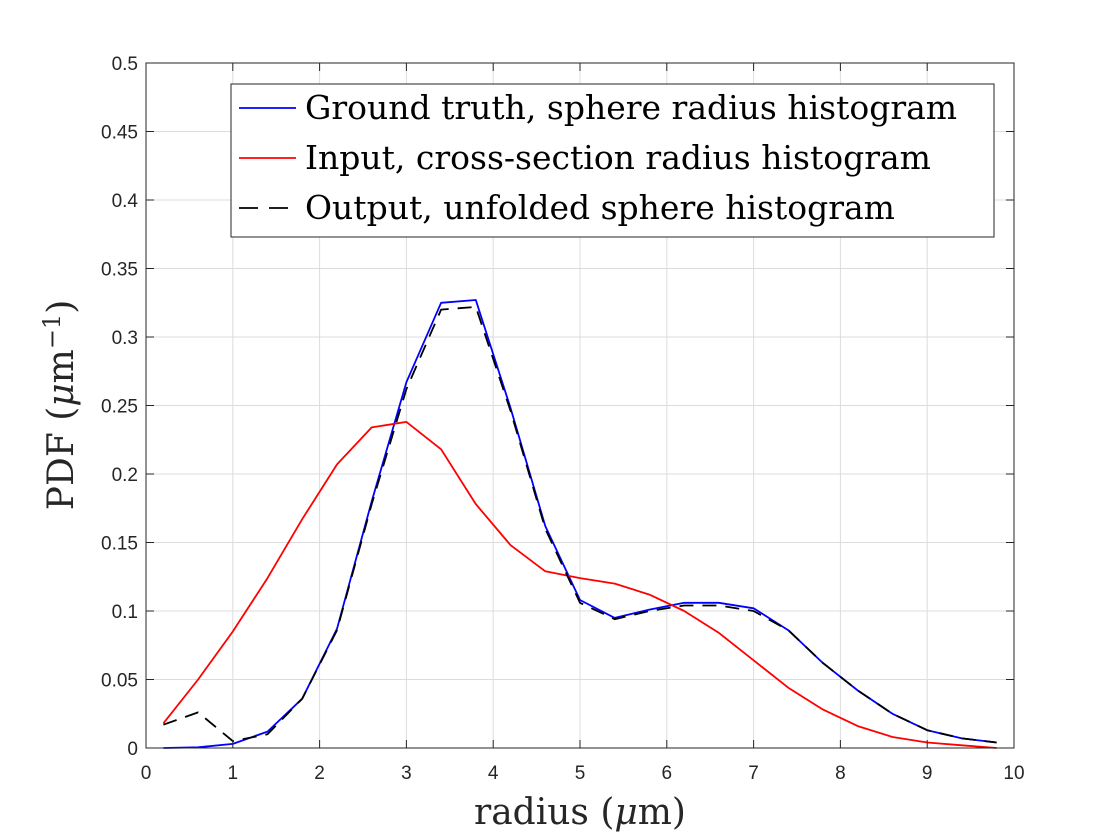  What do you see at coordinates (840, 773) in the screenshot?
I see `x-tick-label: 8` at bounding box center [840, 773].